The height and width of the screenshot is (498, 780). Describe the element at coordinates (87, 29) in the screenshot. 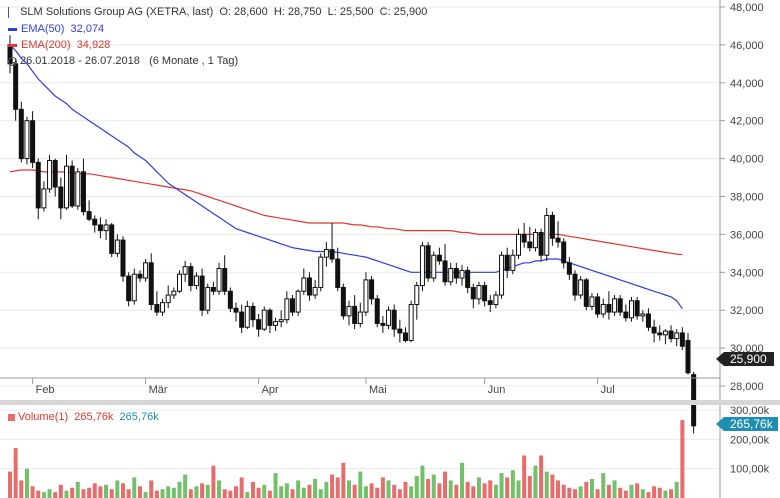

I see `ema50-value: 32,074` at that location.